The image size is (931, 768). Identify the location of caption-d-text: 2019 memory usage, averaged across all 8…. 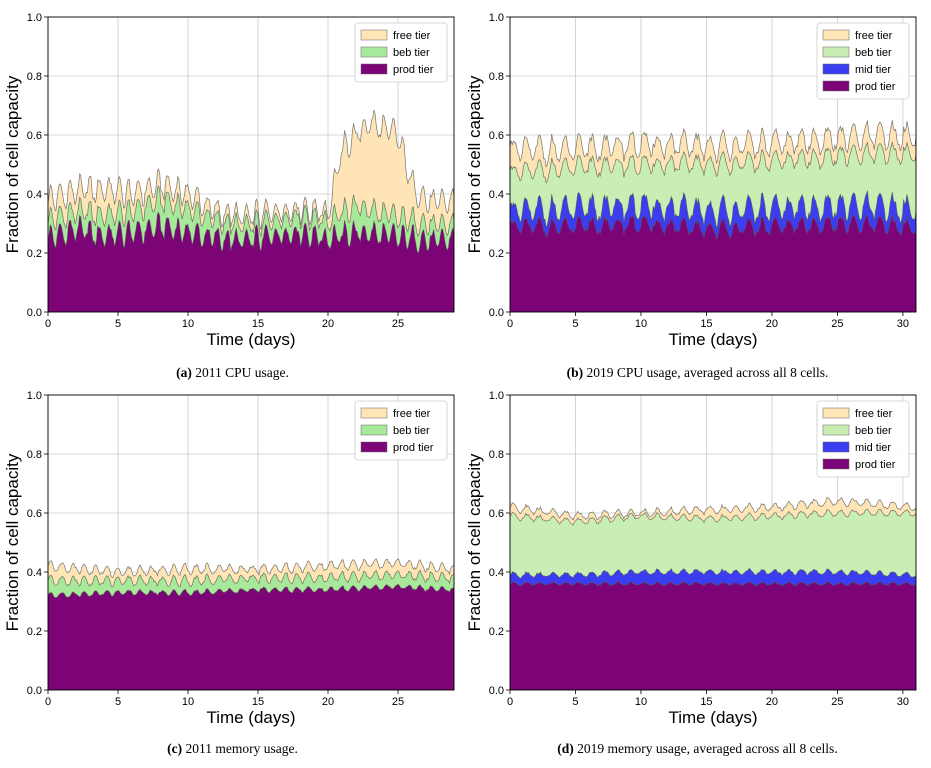
(707, 748).